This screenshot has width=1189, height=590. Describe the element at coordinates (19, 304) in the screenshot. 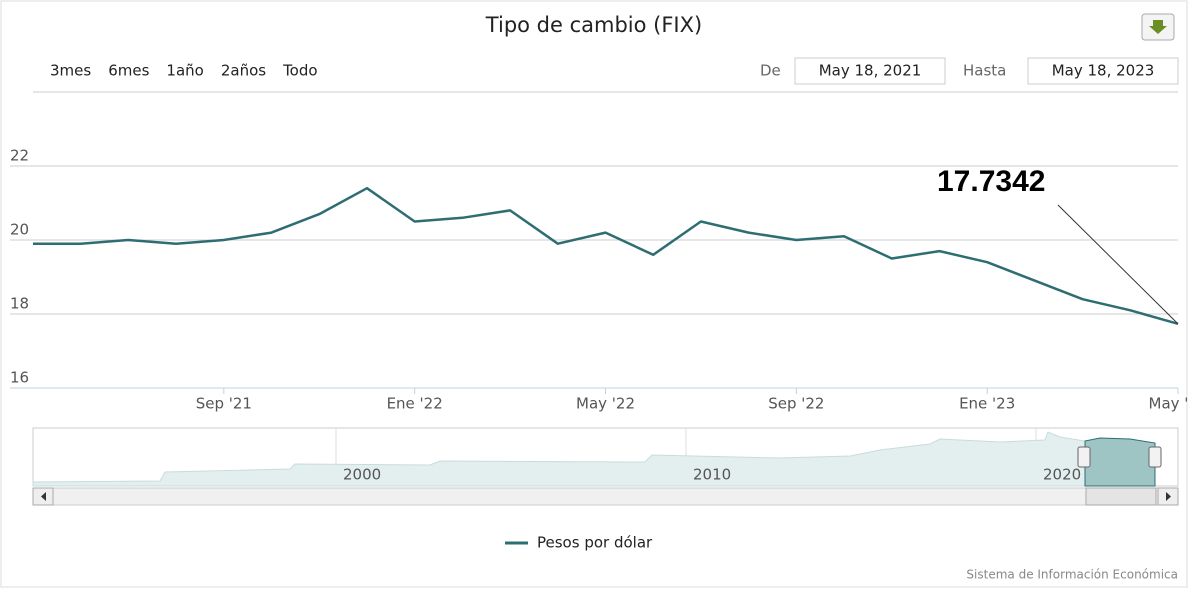

I see `y-tick-label: 18` at that location.